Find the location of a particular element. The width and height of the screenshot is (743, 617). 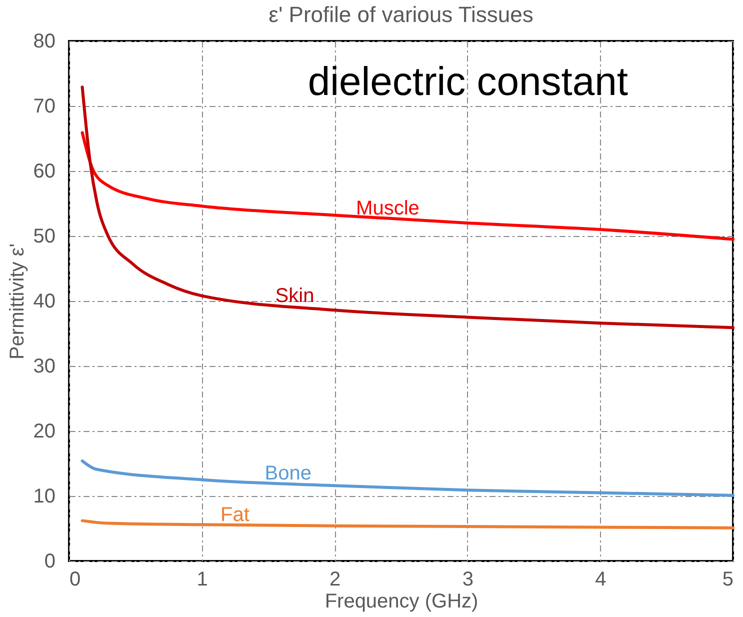

line-series is located at coordinates (407, 478).